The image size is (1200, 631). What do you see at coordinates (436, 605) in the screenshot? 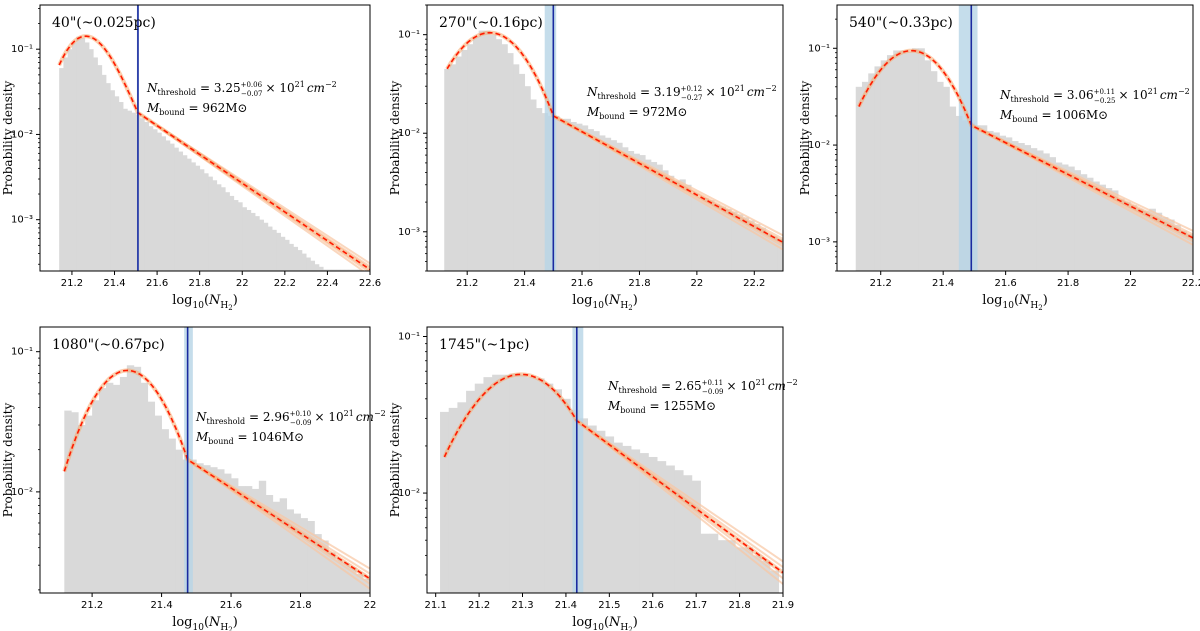
I see `x-tick-label: 21.1` at bounding box center [436, 605].